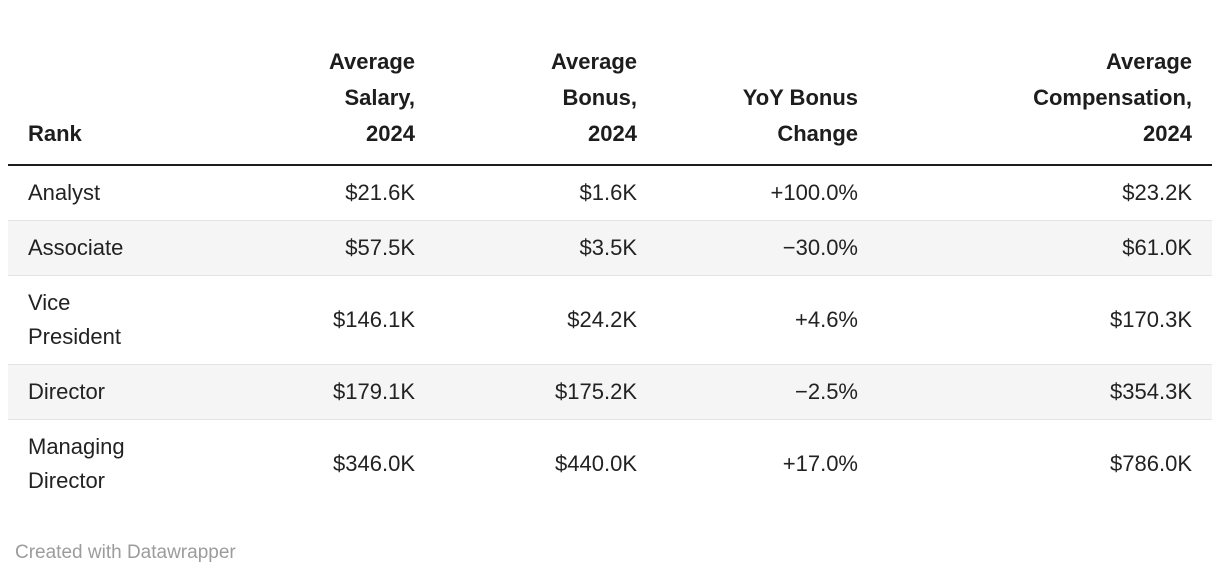  Describe the element at coordinates (88, 83) in the screenshot. I see `column-header-rank: Rank` at that location.